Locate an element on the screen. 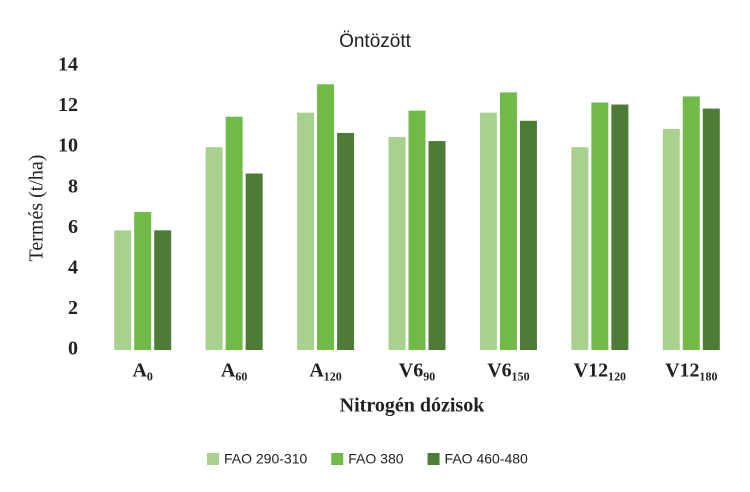 The width and height of the screenshot is (750, 492). chart-title: Öntözött is located at coordinates (375, 41).